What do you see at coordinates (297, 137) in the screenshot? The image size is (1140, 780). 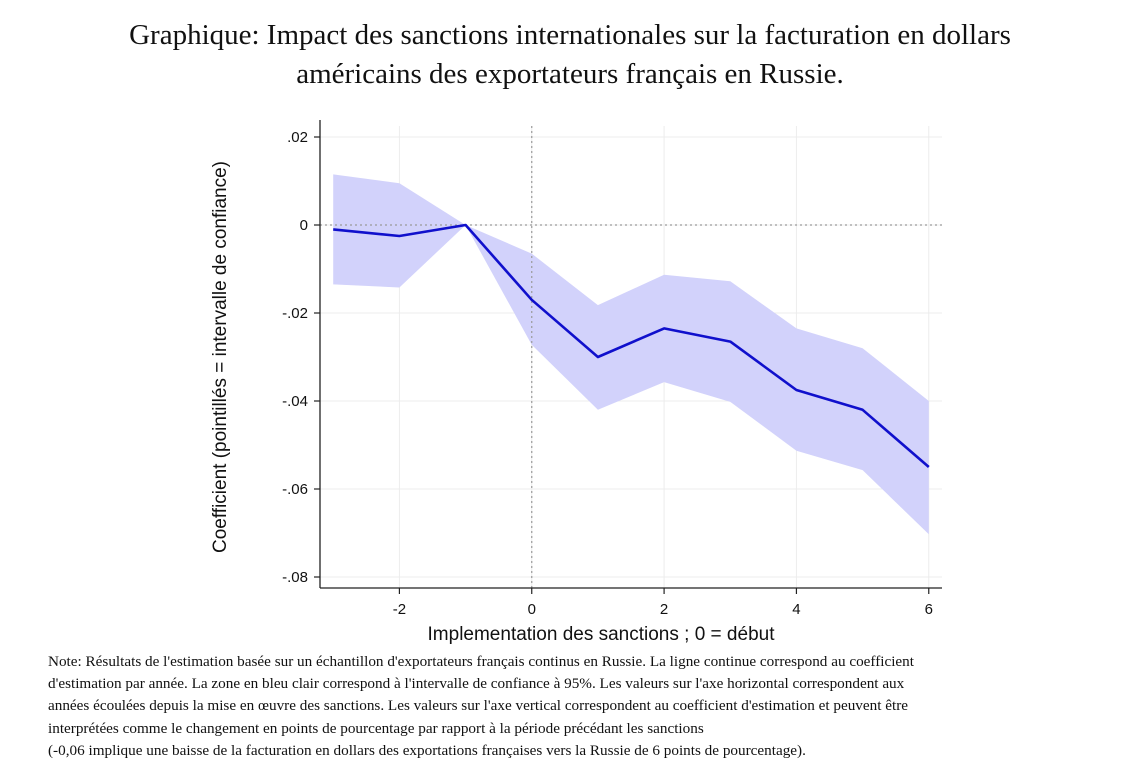 I see `y-tick-label-0: .02` at bounding box center [297, 137].